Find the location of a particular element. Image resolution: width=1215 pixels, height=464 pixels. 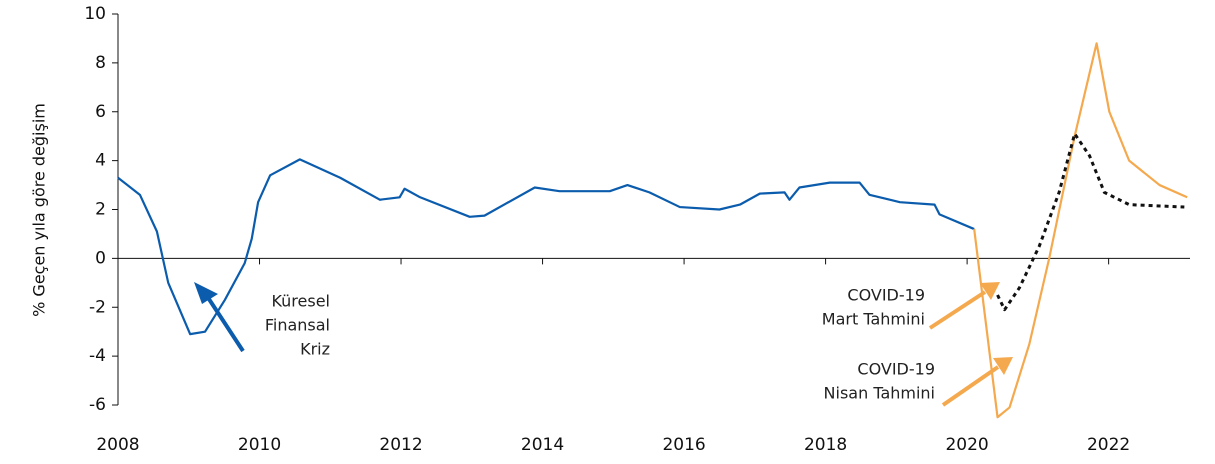

x-tick-label: 2014 is located at coordinates (542, 445).